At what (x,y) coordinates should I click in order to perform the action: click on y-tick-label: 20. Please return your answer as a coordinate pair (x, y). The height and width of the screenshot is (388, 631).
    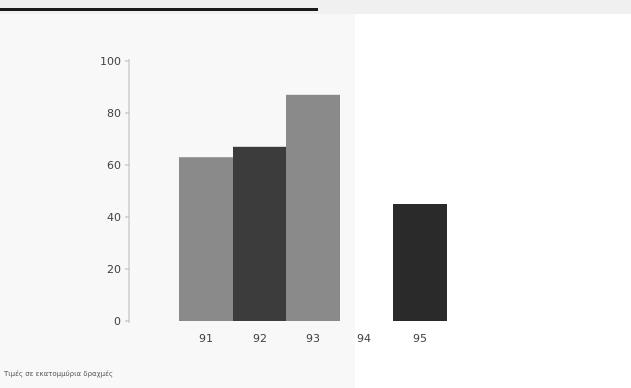
    Looking at the image, I should click on (114, 269).